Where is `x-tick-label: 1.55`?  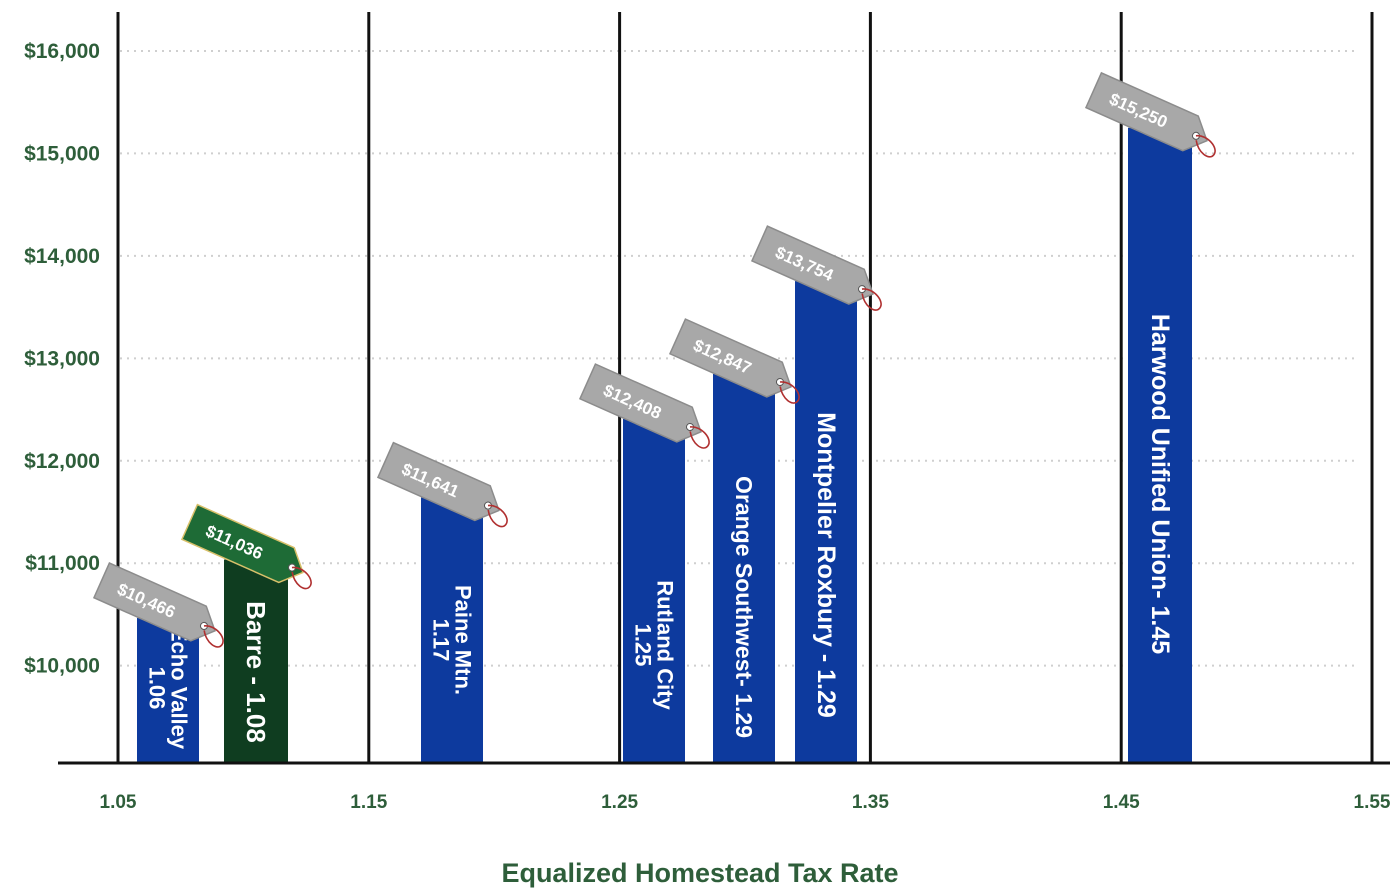 x-tick-label: 1.55 is located at coordinates (1372, 802).